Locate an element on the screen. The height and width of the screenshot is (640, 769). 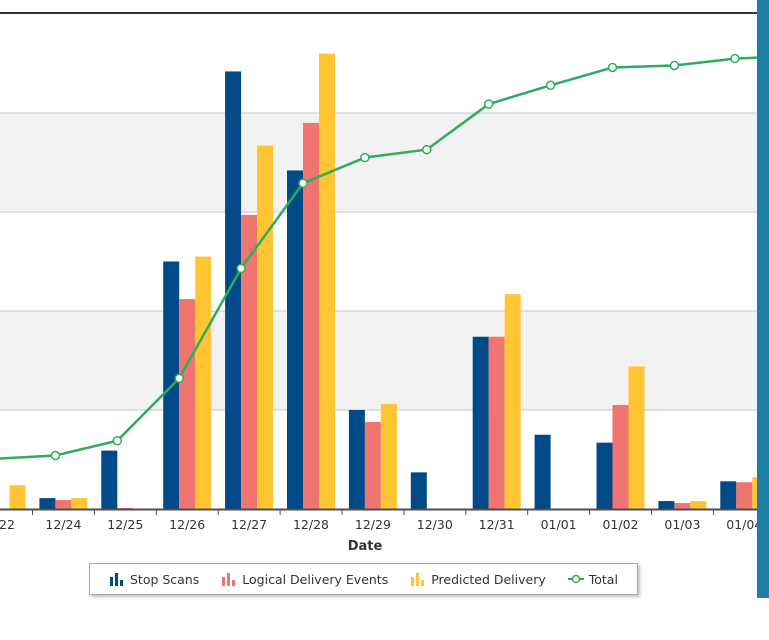
x-tick-label-4: 12/27 is located at coordinates (249, 524).